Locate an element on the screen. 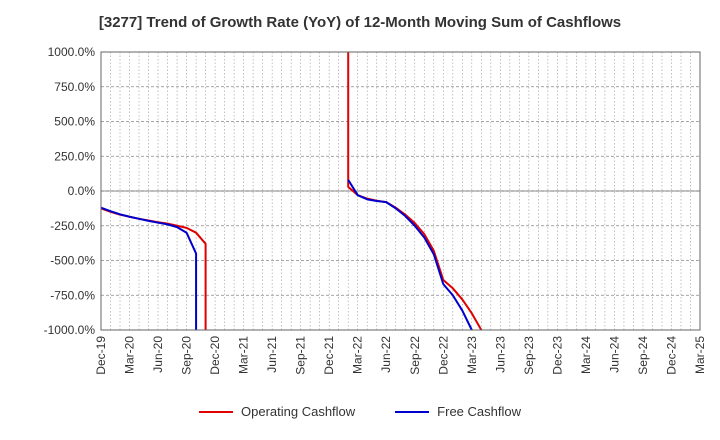  y-tick-label: 250.0% is located at coordinates (74, 156).